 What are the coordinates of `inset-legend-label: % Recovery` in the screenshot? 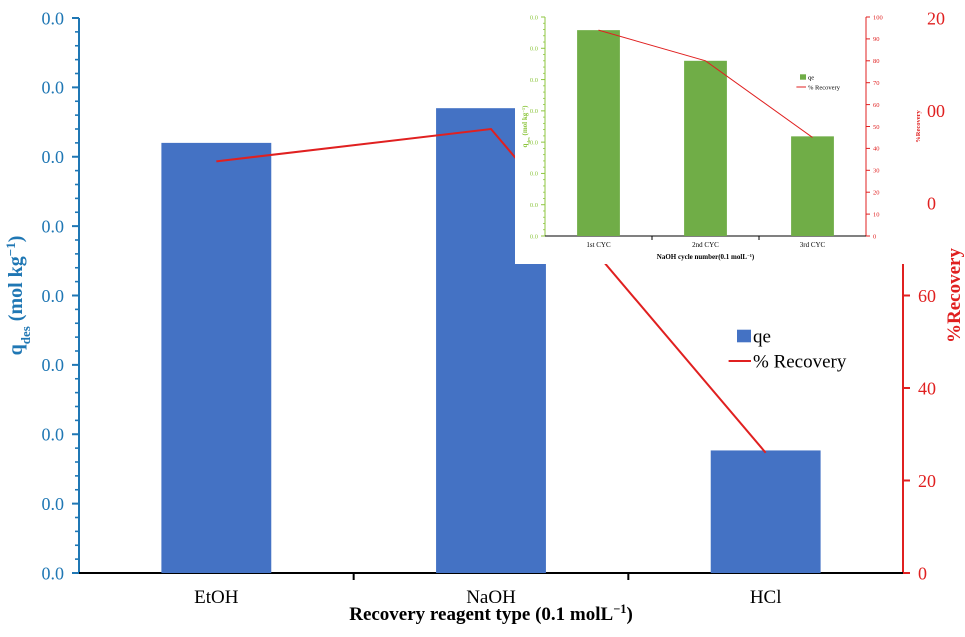 It's located at (824, 87).